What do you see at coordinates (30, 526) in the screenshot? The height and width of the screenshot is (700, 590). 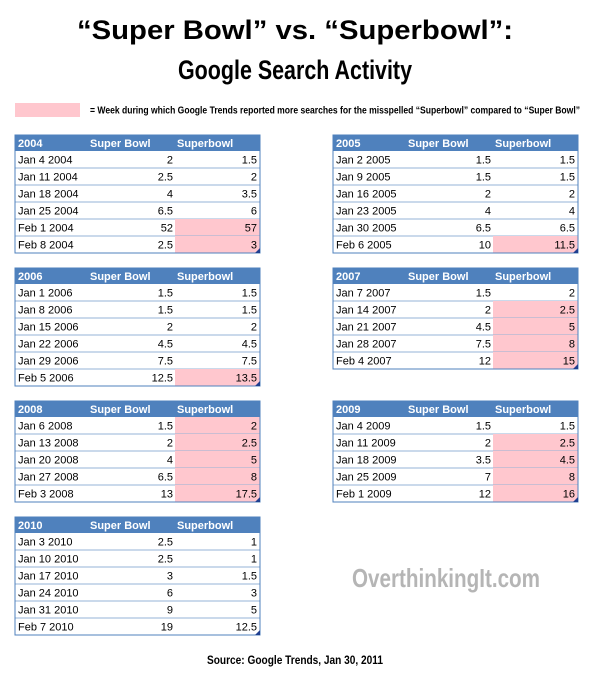 I see `column-header: 2010` at bounding box center [30, 526].